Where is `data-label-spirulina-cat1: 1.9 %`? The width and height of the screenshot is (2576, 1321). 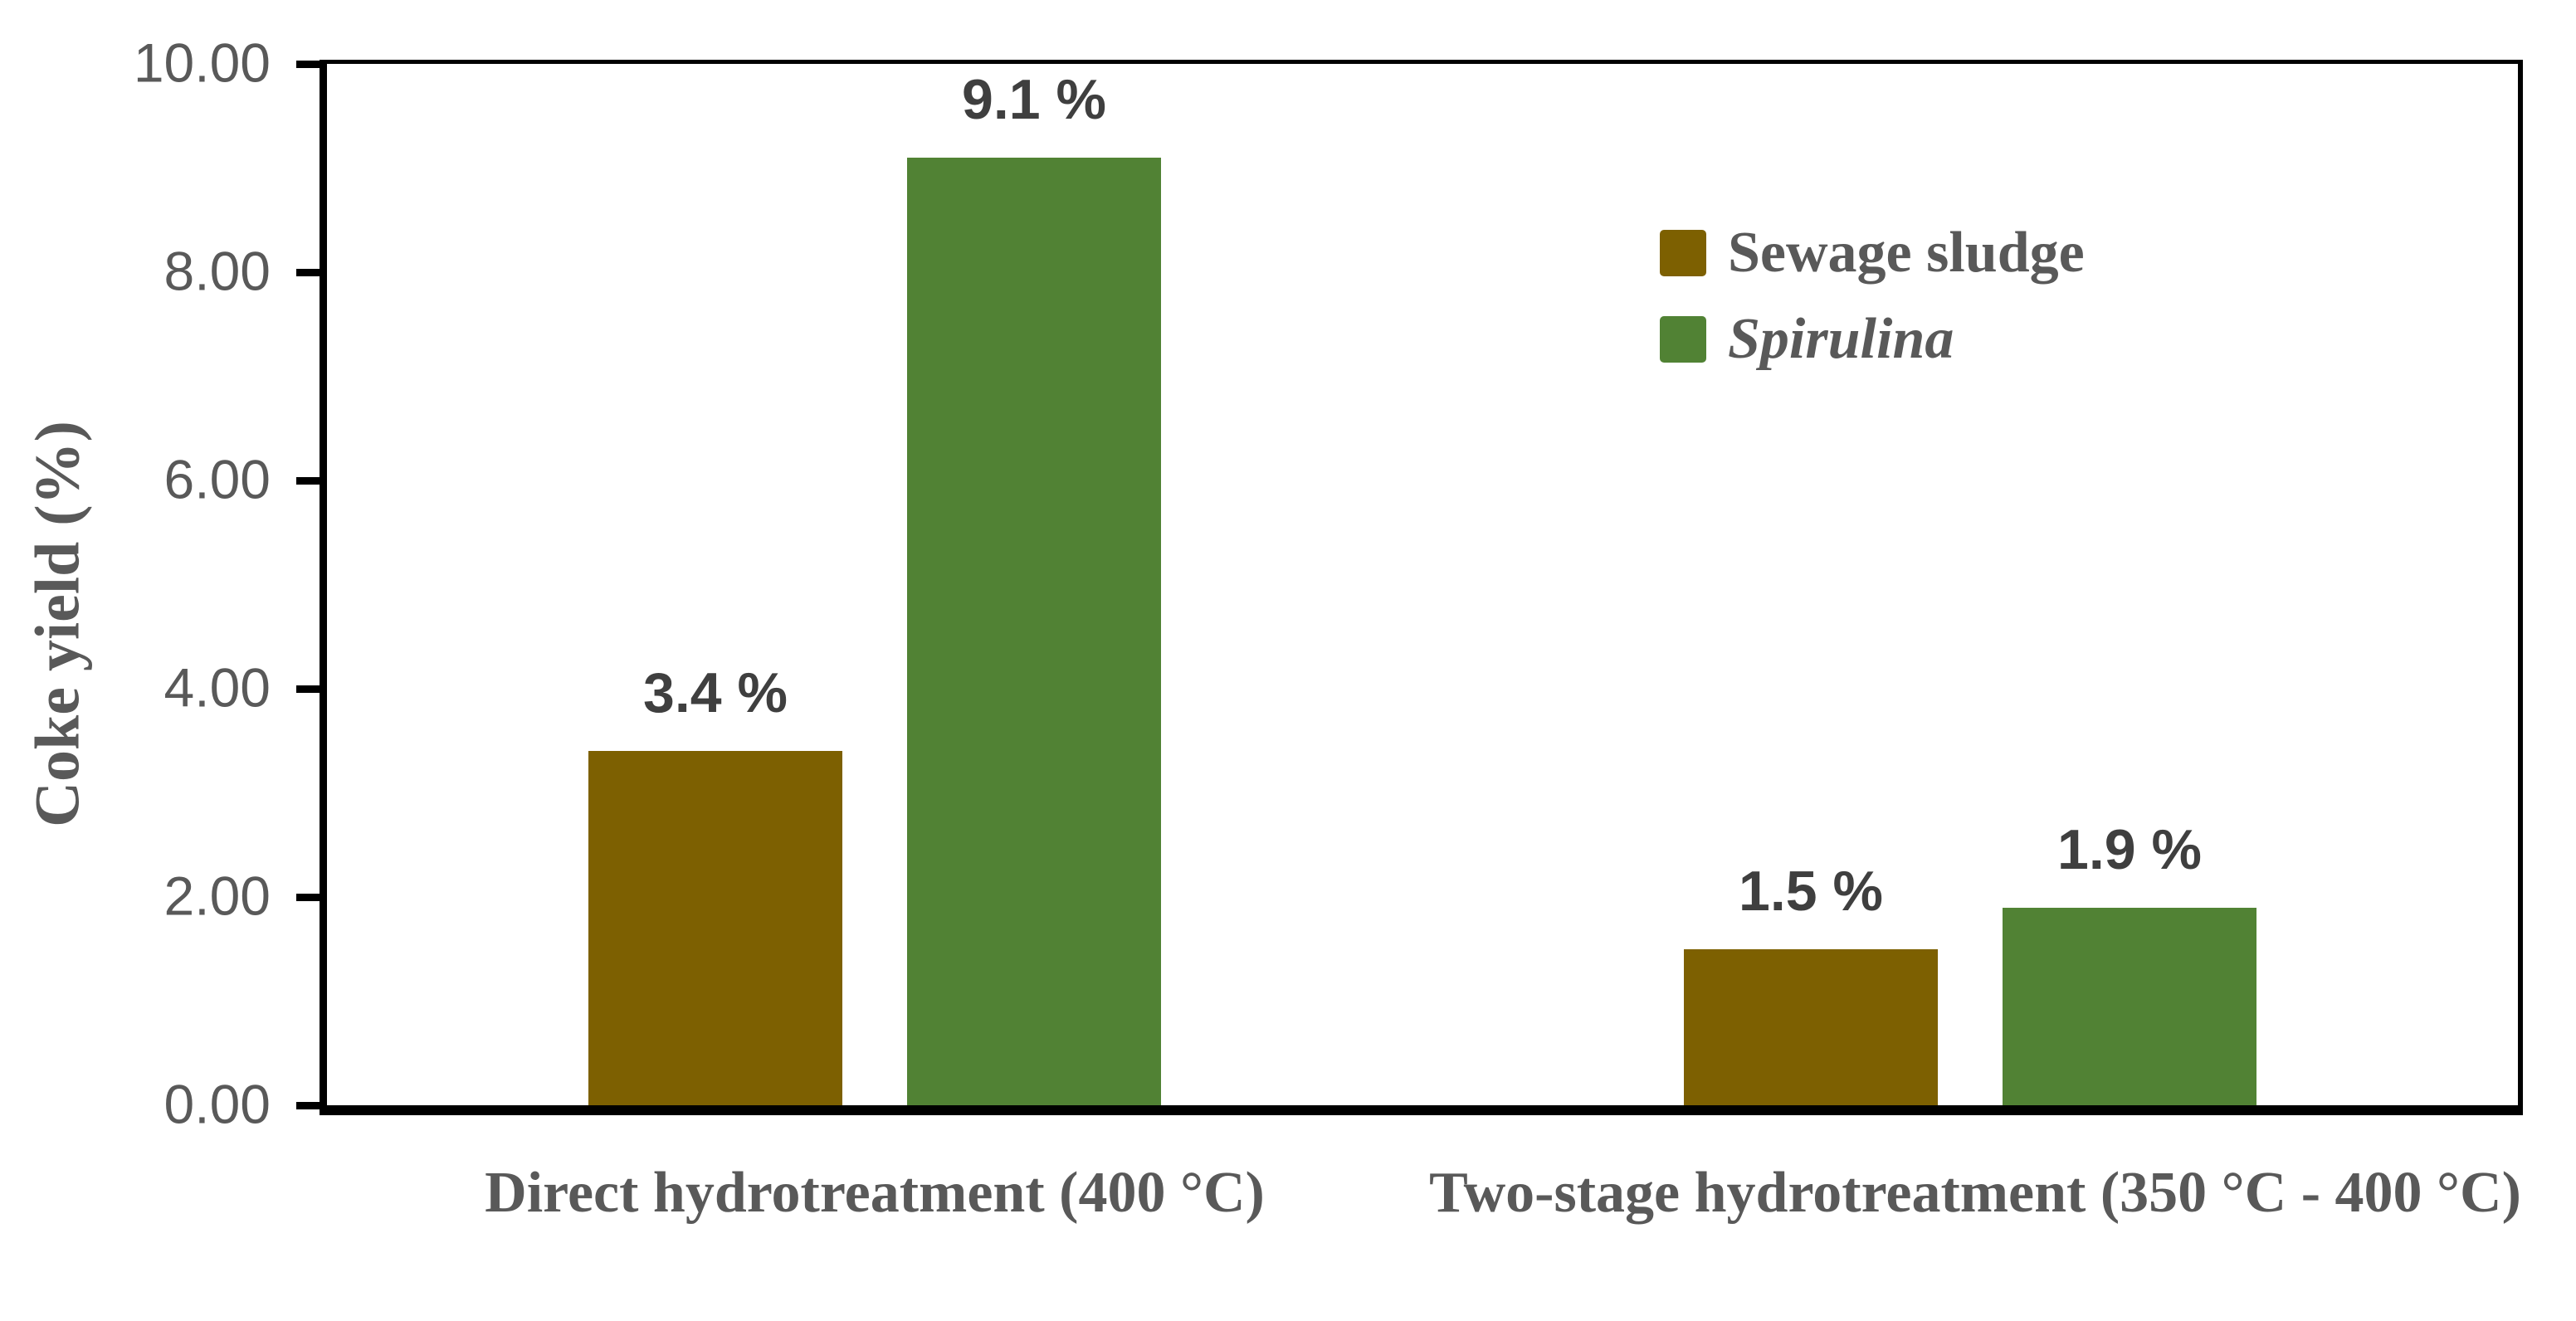 data-label-spirulina-cat1: 1.9 % is located at coordinates (2129, 850).